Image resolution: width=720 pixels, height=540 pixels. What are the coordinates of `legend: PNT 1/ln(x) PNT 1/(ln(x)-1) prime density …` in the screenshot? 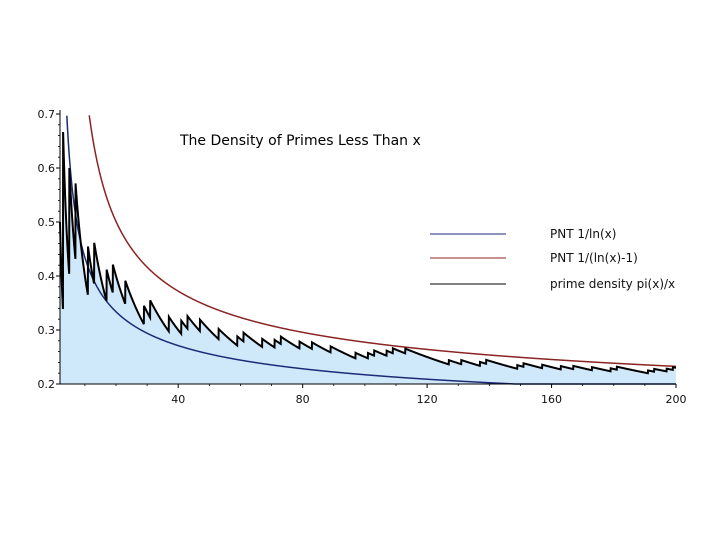 It's located at (552, 259).